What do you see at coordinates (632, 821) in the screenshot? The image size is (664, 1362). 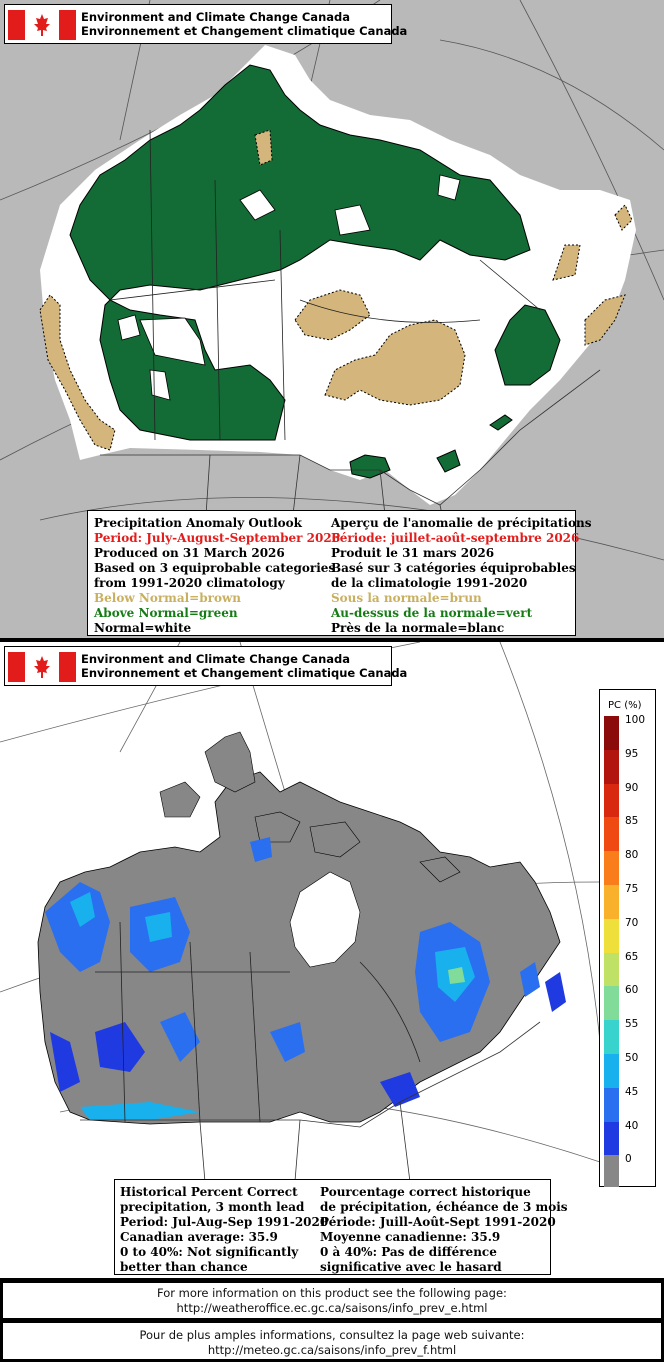 I see `scale-label: 85` at bounding box center [632, 821].